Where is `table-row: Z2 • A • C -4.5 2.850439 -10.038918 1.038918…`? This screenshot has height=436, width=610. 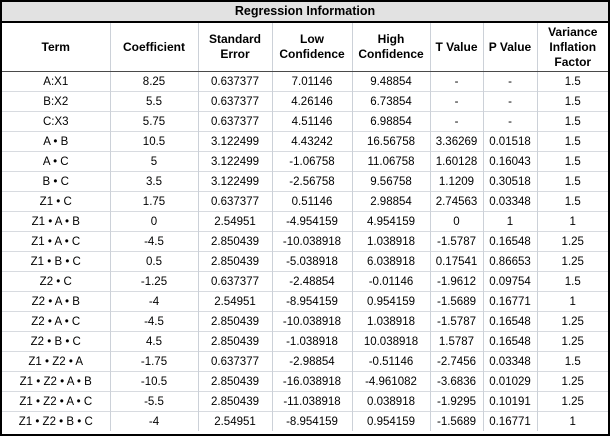
table-row: Z2 • A • C -4.5 2.850439 -10.038918 1.038918… is located at coordinates (305, 321).